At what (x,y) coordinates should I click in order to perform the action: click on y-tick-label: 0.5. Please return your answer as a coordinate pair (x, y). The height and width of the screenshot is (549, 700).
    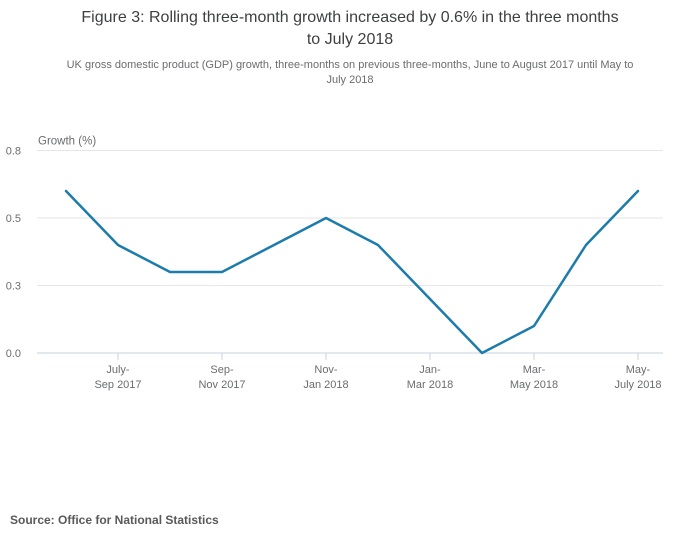
    Looking at the image, I should click on (13, 219).